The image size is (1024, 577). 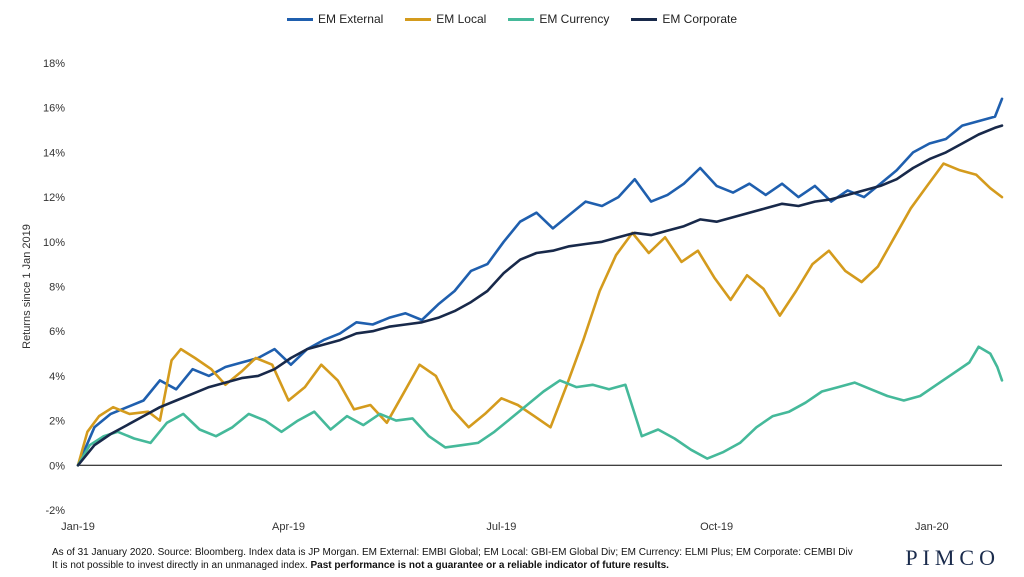 I want to click on y-tick-label: 12%, so click(x=54, y=198).